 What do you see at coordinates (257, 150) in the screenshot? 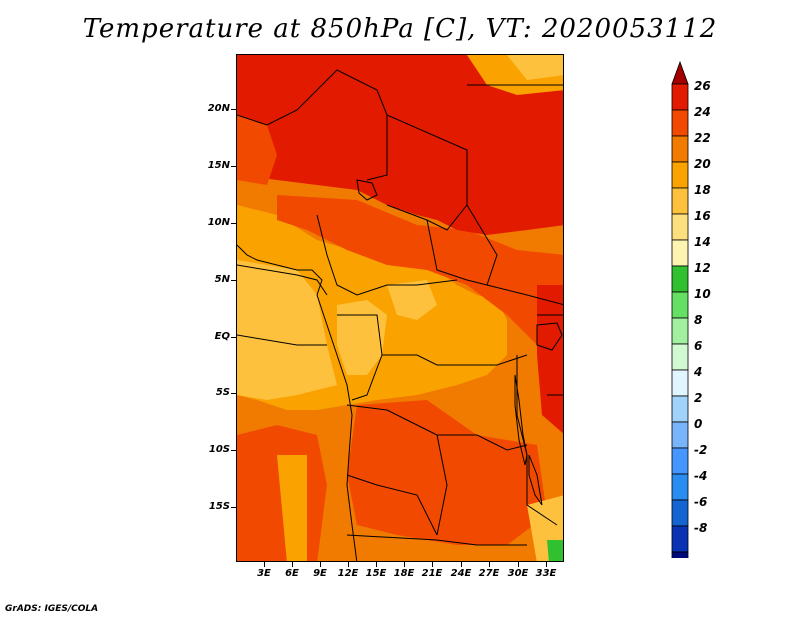
I see `temp-field-22-24-northwest` at bounding box center [257, 150].